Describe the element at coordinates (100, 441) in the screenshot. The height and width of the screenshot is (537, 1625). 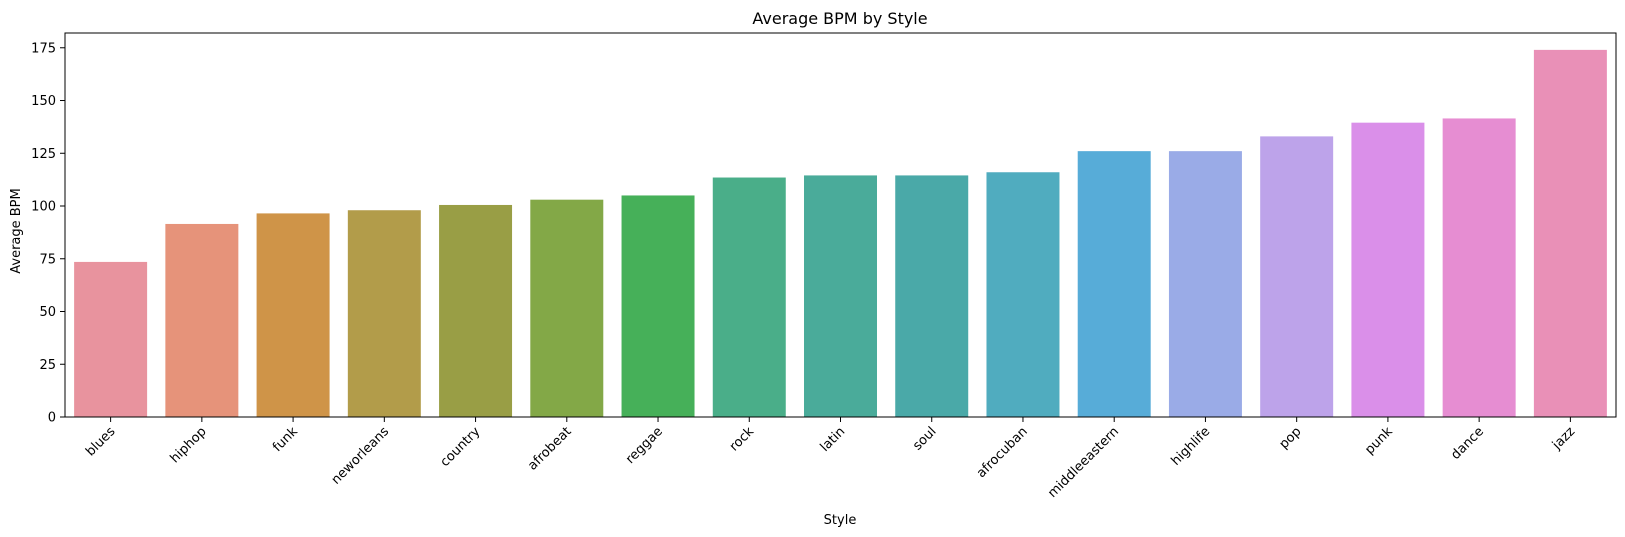
I see `x-tick-label: blues` at that location.